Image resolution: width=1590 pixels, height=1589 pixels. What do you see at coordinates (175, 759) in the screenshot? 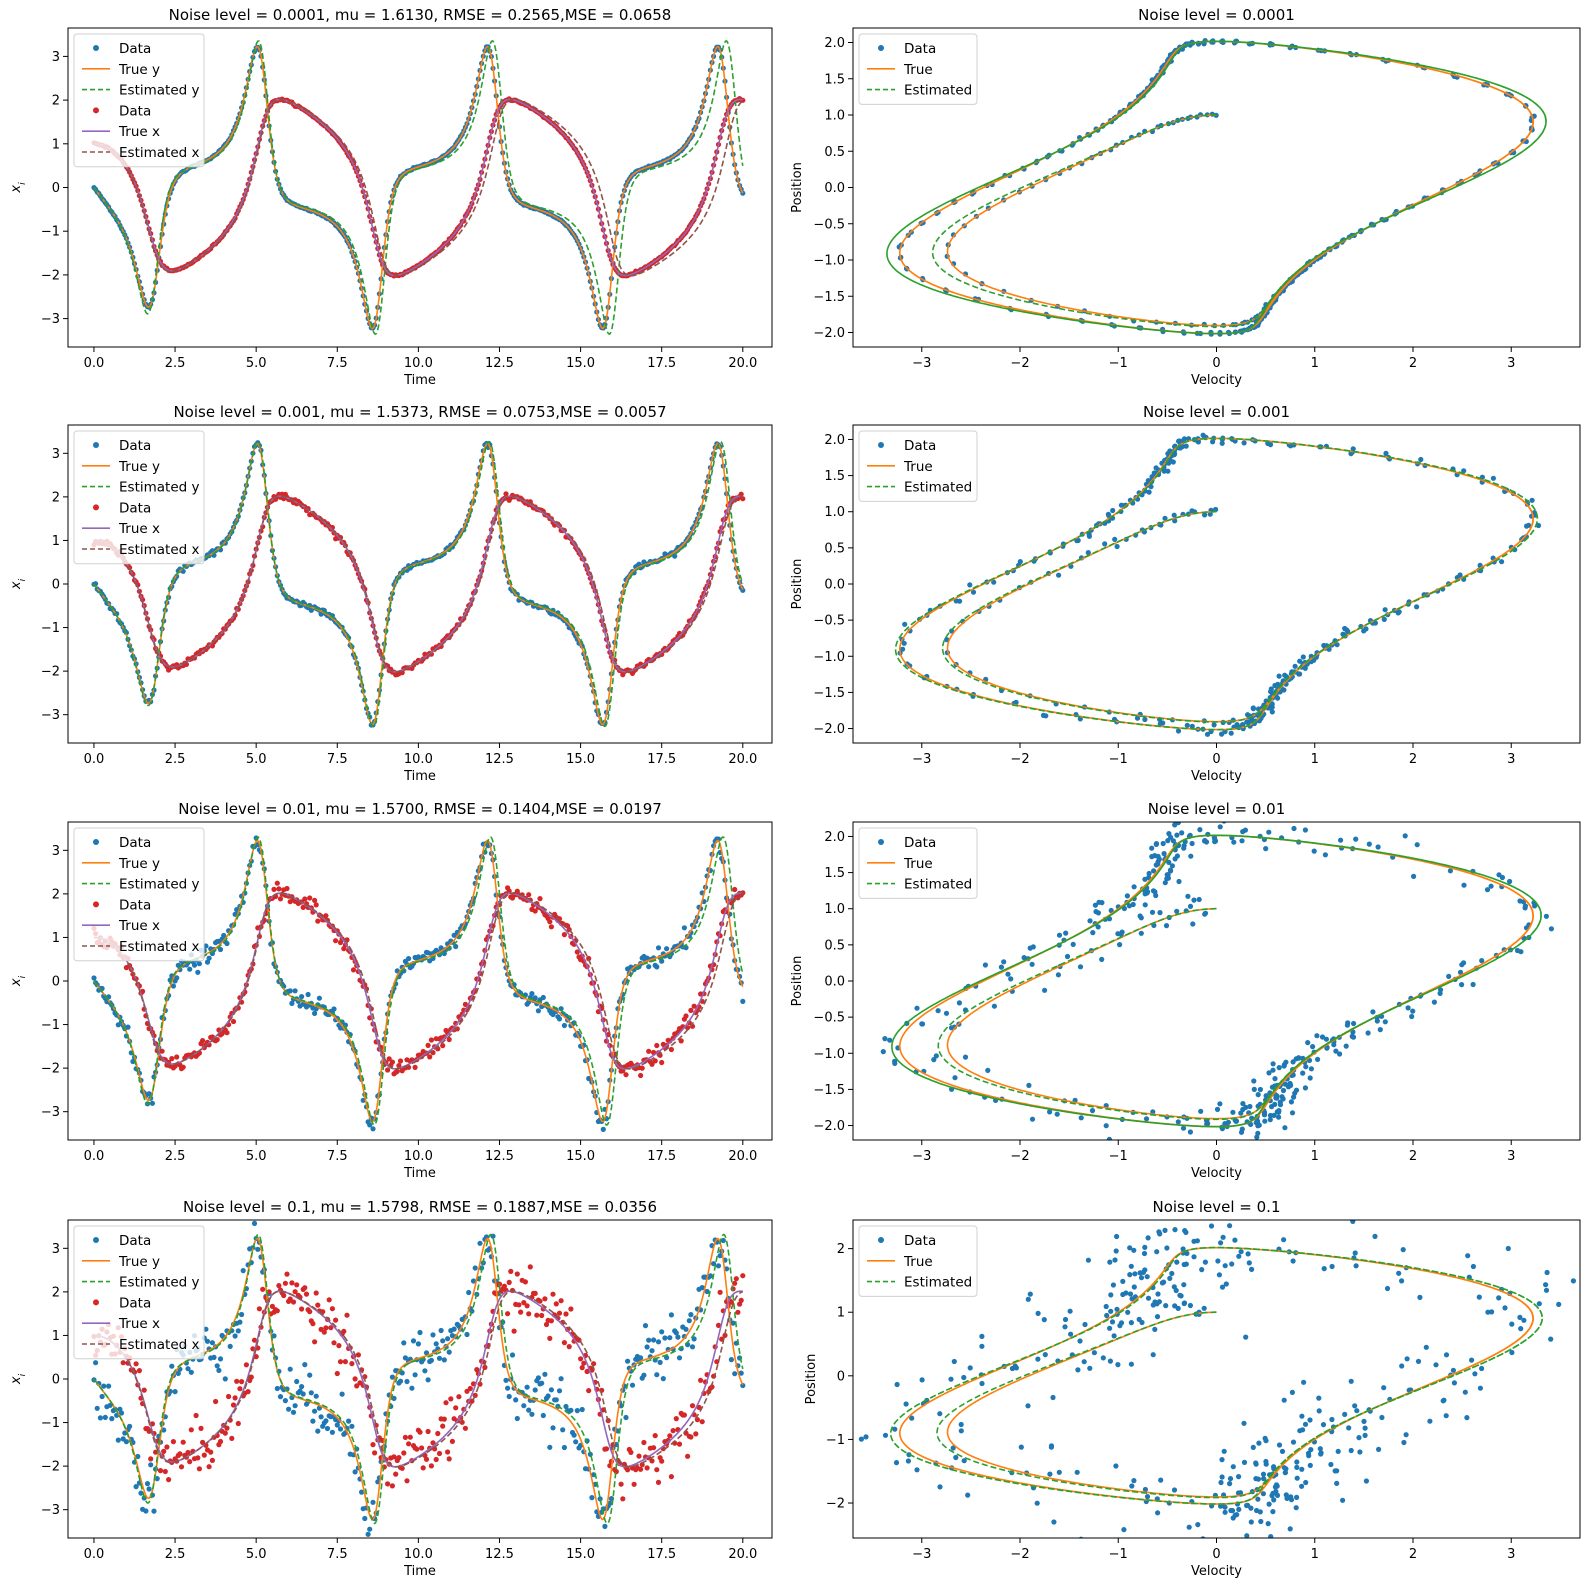
I see `x-tick-label: 2.5` at bounding box center [175, 759].